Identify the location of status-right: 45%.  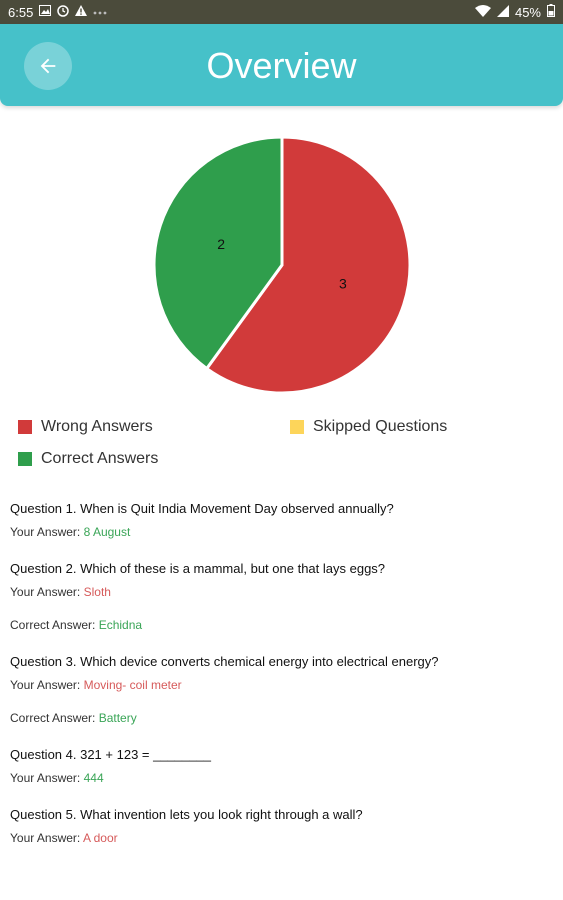
(514, 12).